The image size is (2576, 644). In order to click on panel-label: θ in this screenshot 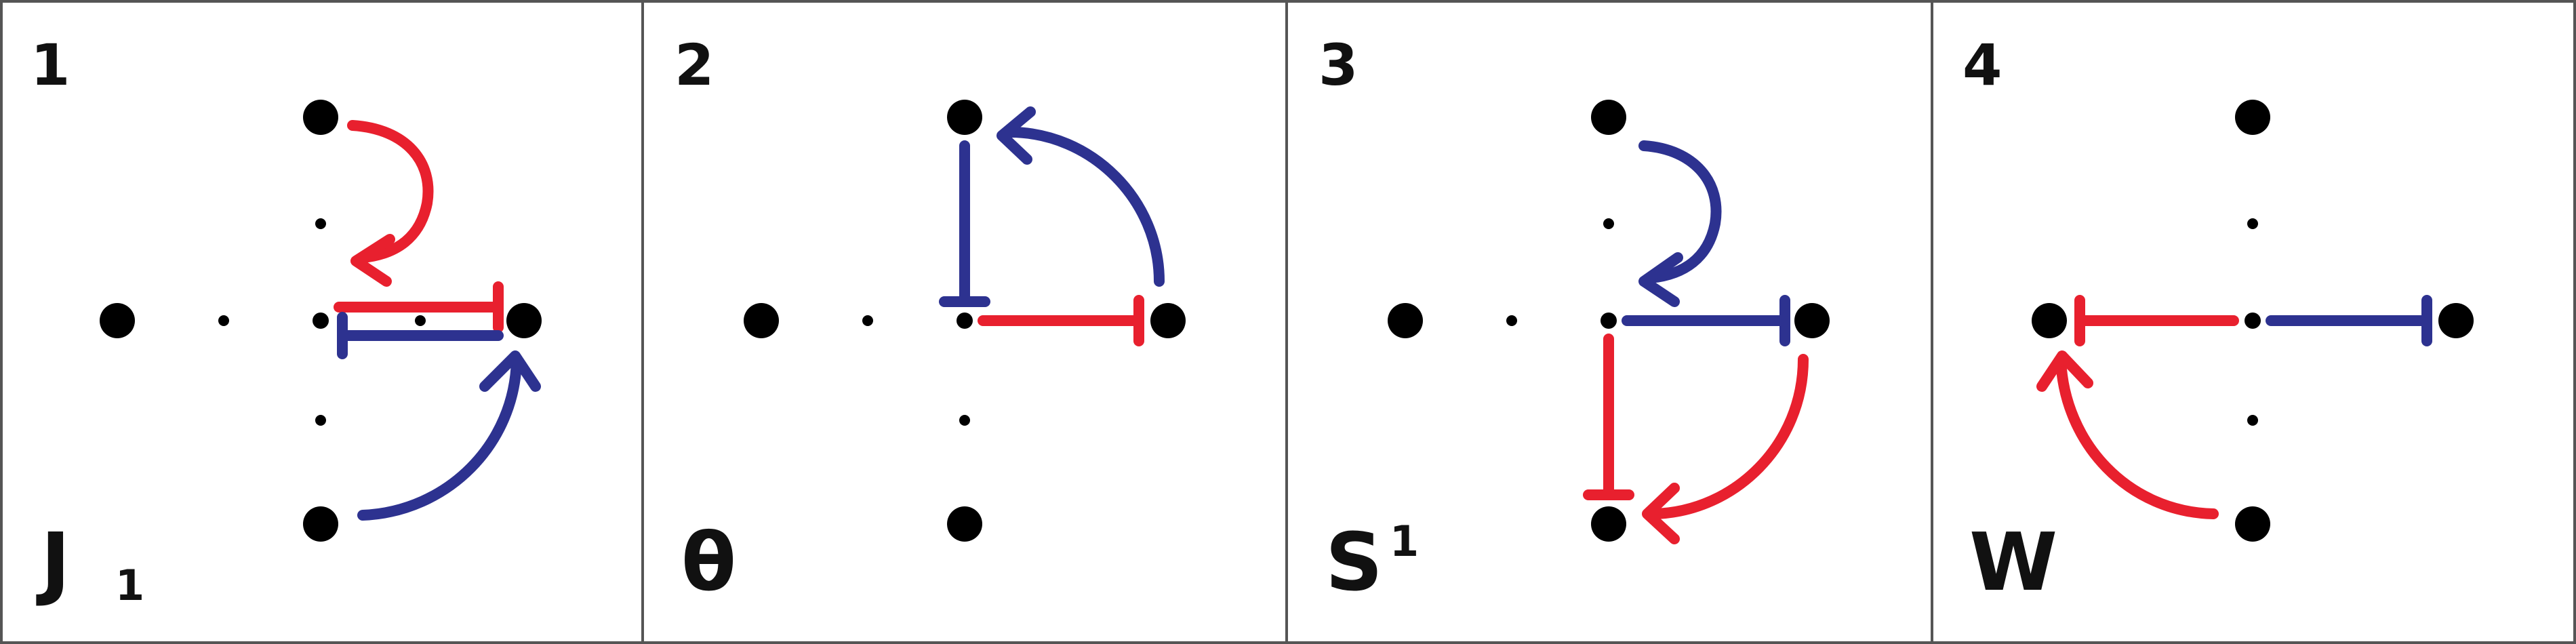, I will do `click(708, 562)`.